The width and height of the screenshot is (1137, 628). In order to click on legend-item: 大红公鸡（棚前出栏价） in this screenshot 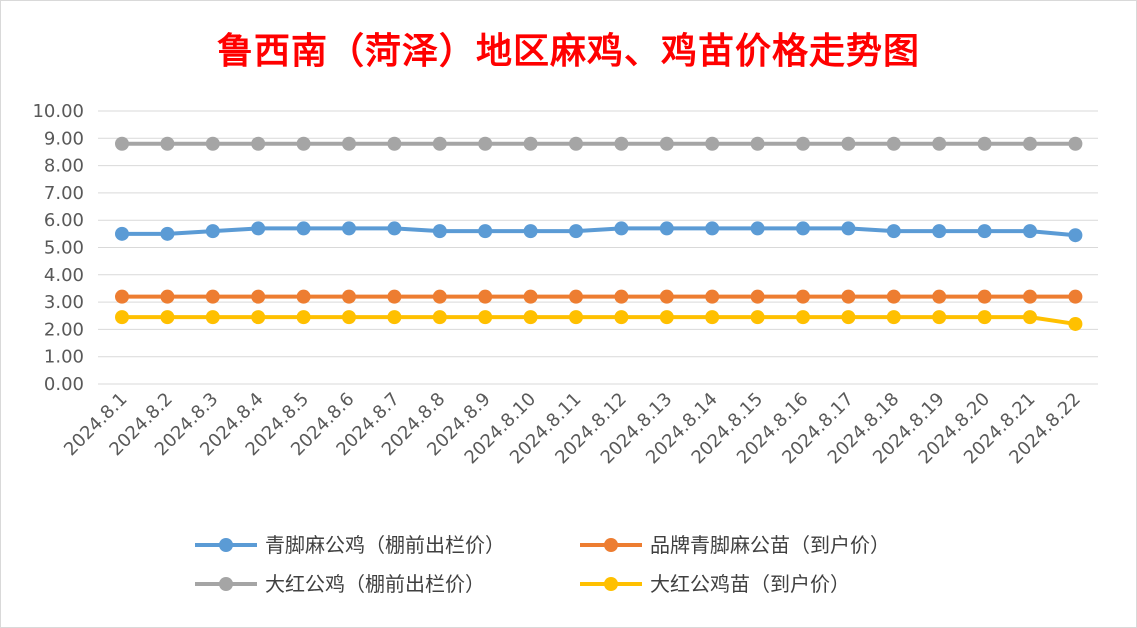, I will do `click(340, 584)`.